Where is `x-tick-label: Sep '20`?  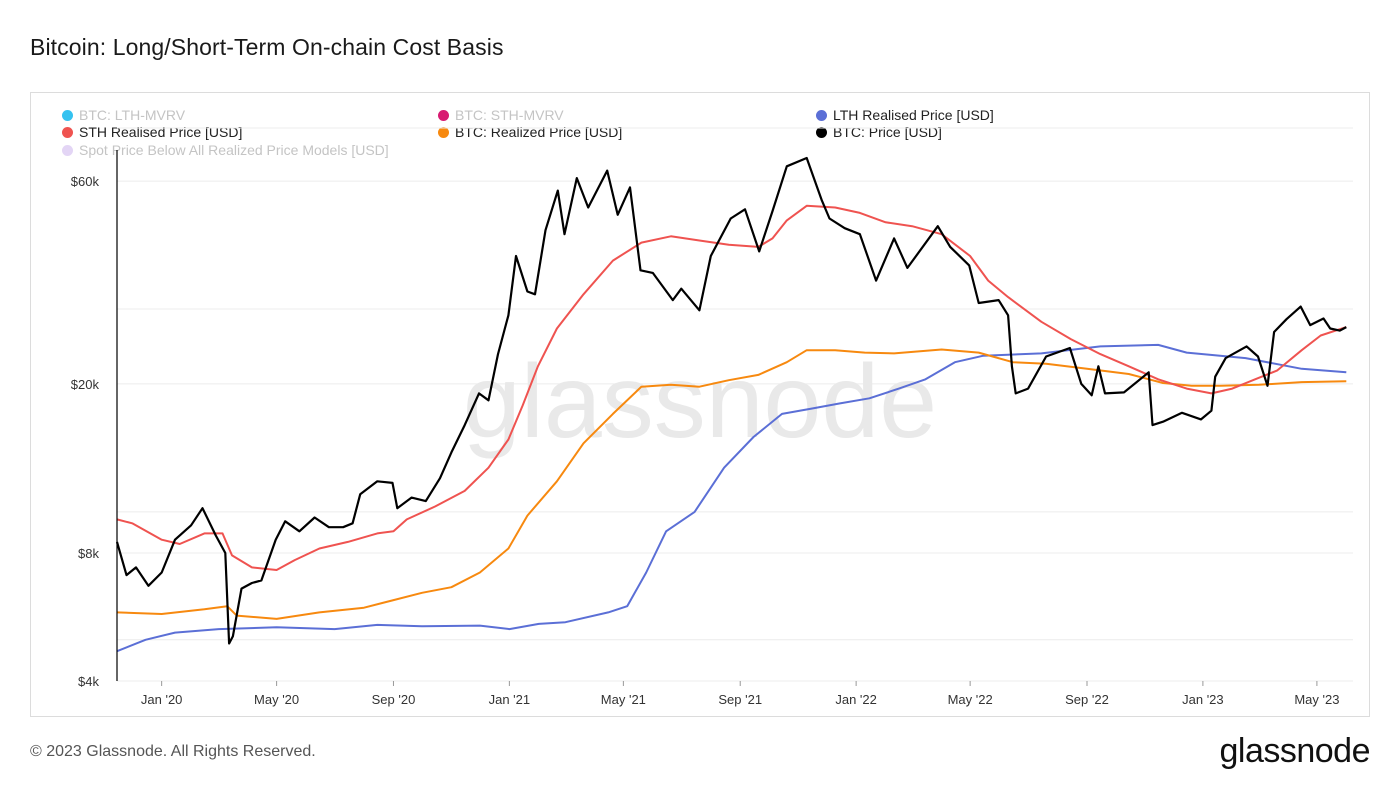
x-tick-label: Sep '20 is located at coordinates (394, 699).